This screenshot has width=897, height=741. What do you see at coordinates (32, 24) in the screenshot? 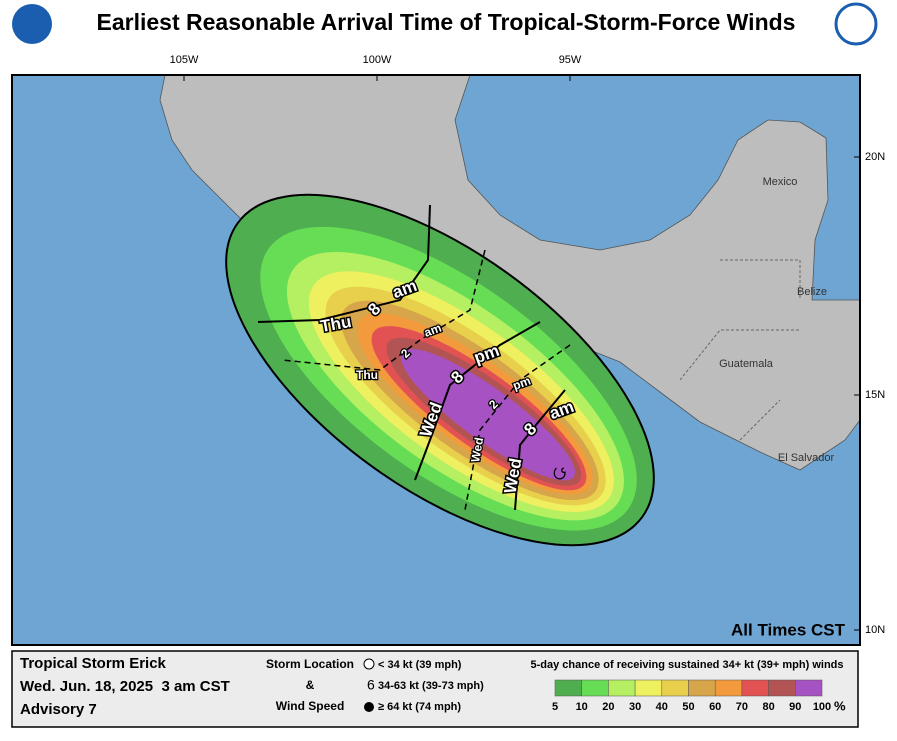
I see `noaa-logo` at bounding box center [32, 24].